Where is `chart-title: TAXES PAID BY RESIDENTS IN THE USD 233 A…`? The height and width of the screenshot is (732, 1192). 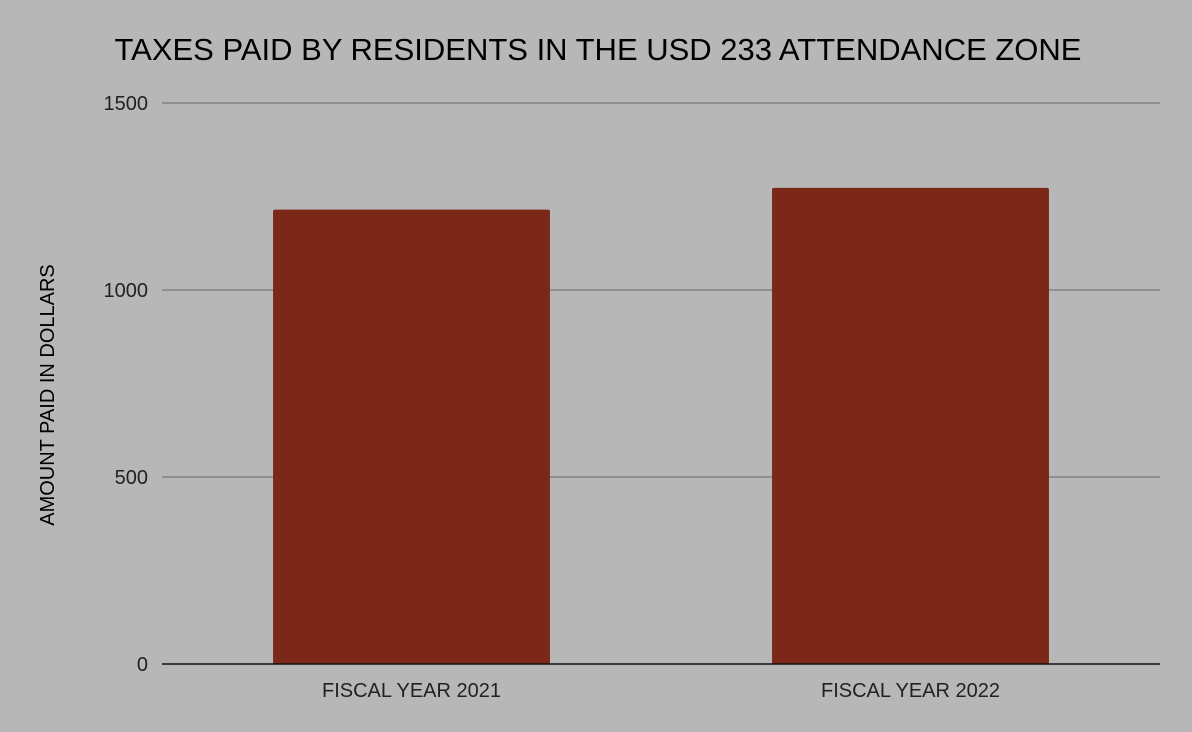 chart-title: TAXES PAID BY RESIDENTS IN THE USD 233 A… is located at coordinates (598, 49).